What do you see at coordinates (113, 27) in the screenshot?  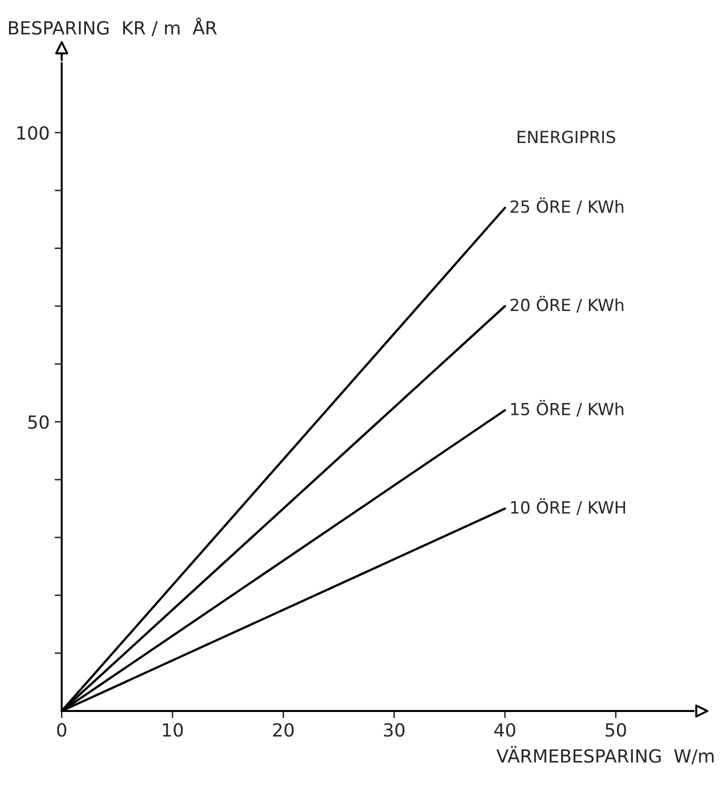 I see `y-axis-title: BESPARING KR / m ÅR` at bounding box center [113, 27].